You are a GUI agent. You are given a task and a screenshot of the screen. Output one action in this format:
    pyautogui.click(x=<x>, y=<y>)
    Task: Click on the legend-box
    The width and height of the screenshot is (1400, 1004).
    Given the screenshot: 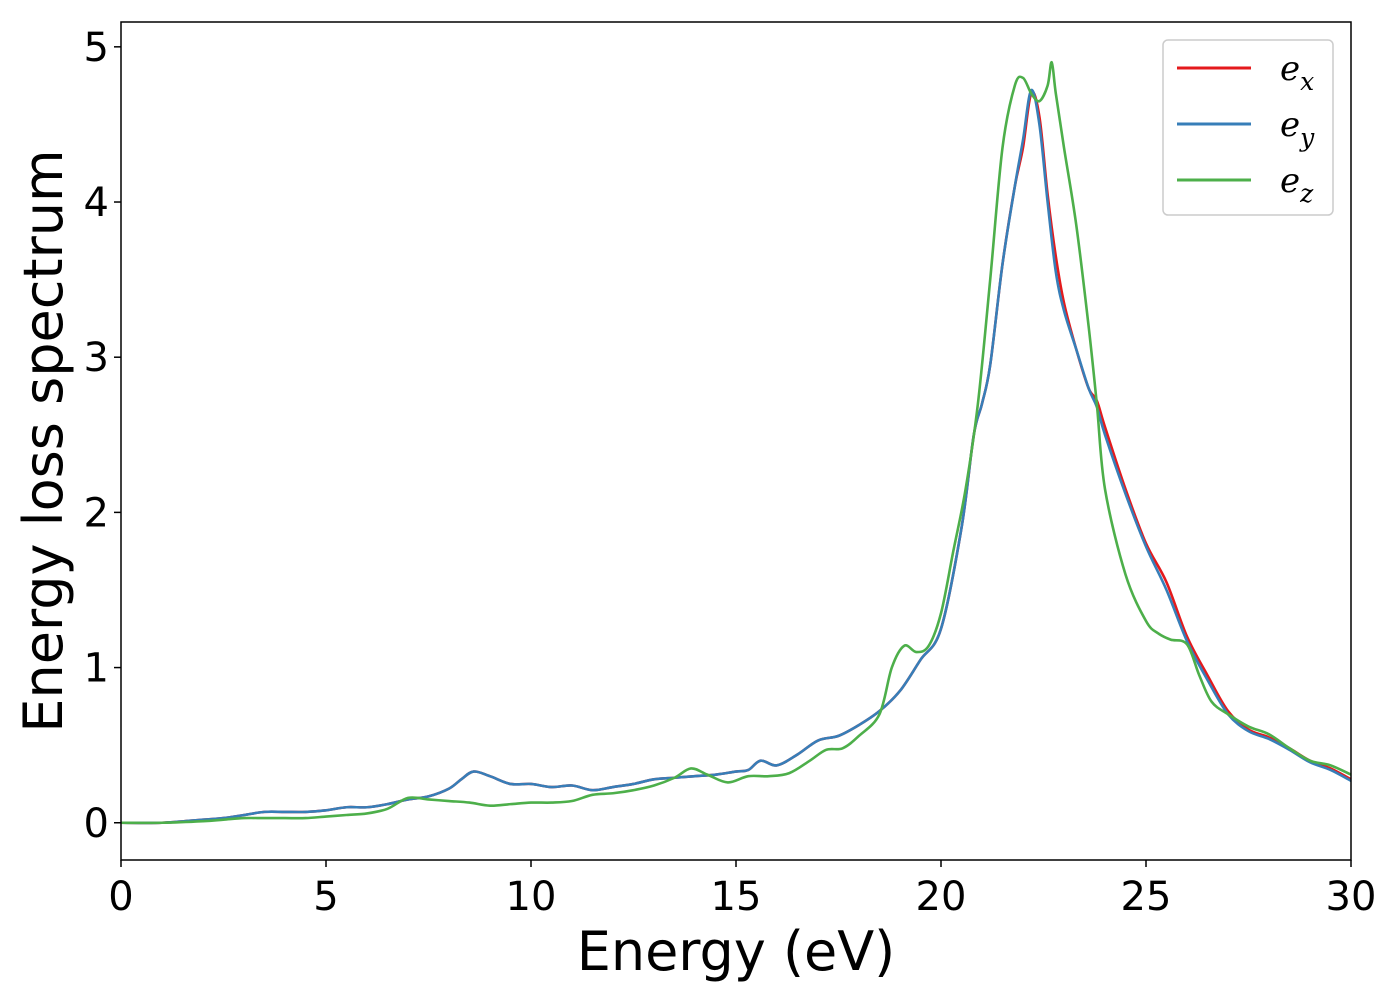 What is the action you would take?
    pyautogui.click(x=1248, y=127)
    